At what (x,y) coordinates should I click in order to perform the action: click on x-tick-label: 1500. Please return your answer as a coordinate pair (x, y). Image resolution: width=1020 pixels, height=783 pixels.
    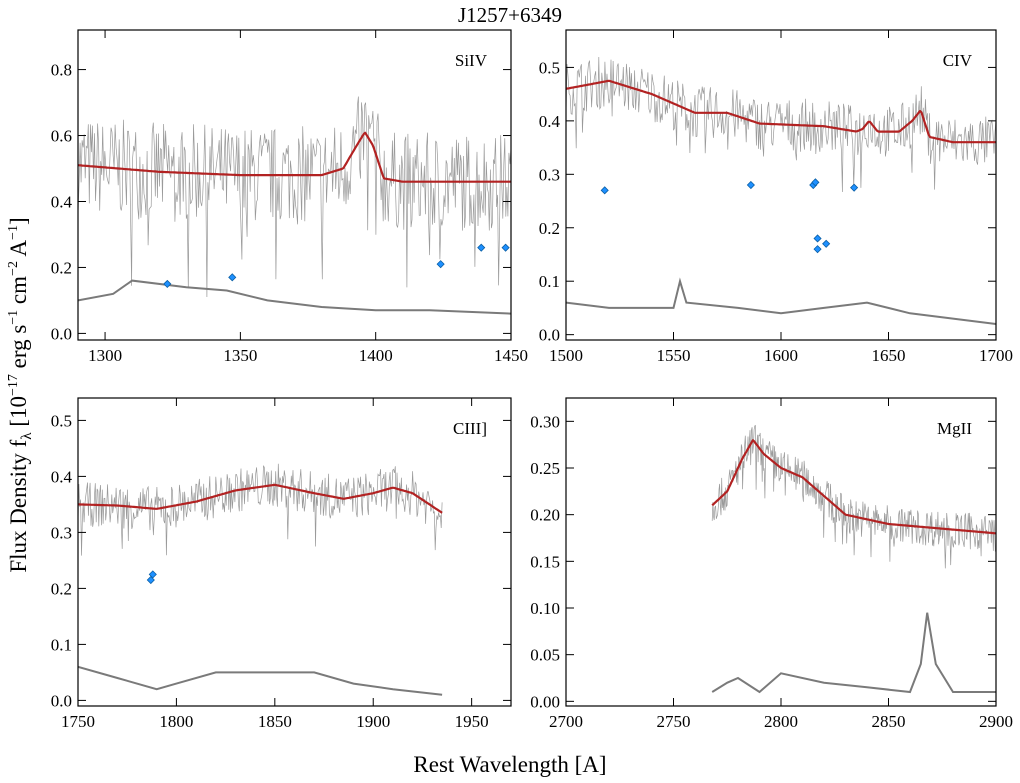
    Looking at the image, I should click on (566, 355).